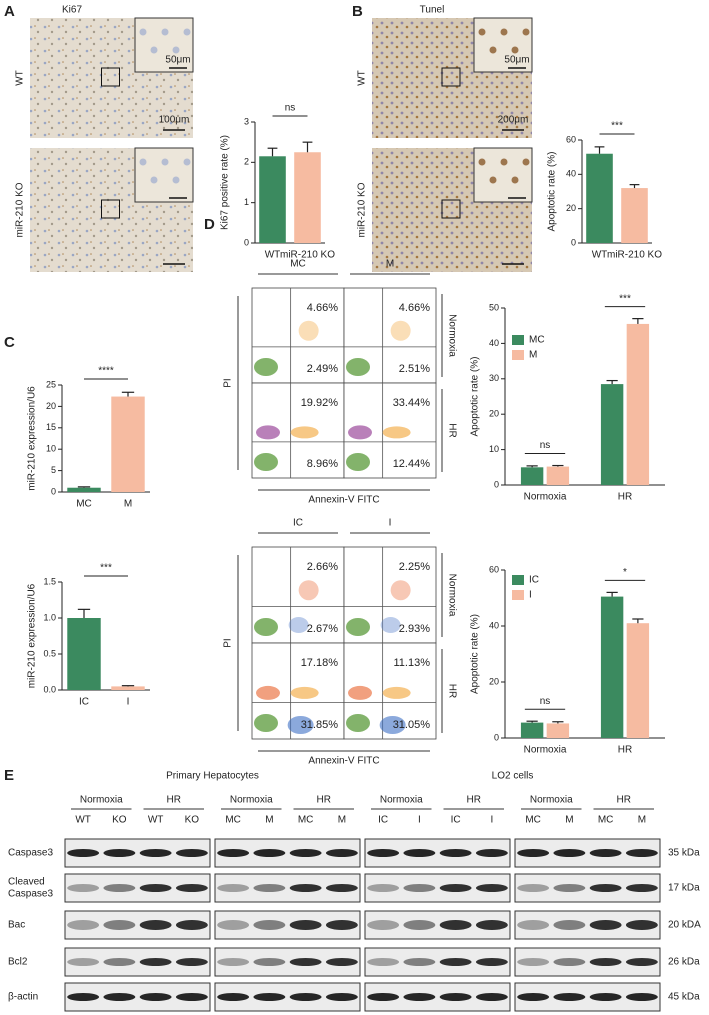  Describe the element at coordinates (32, 438) in the screenshot. I see `y-axis-label: miR-210 expression/U6` at that location.